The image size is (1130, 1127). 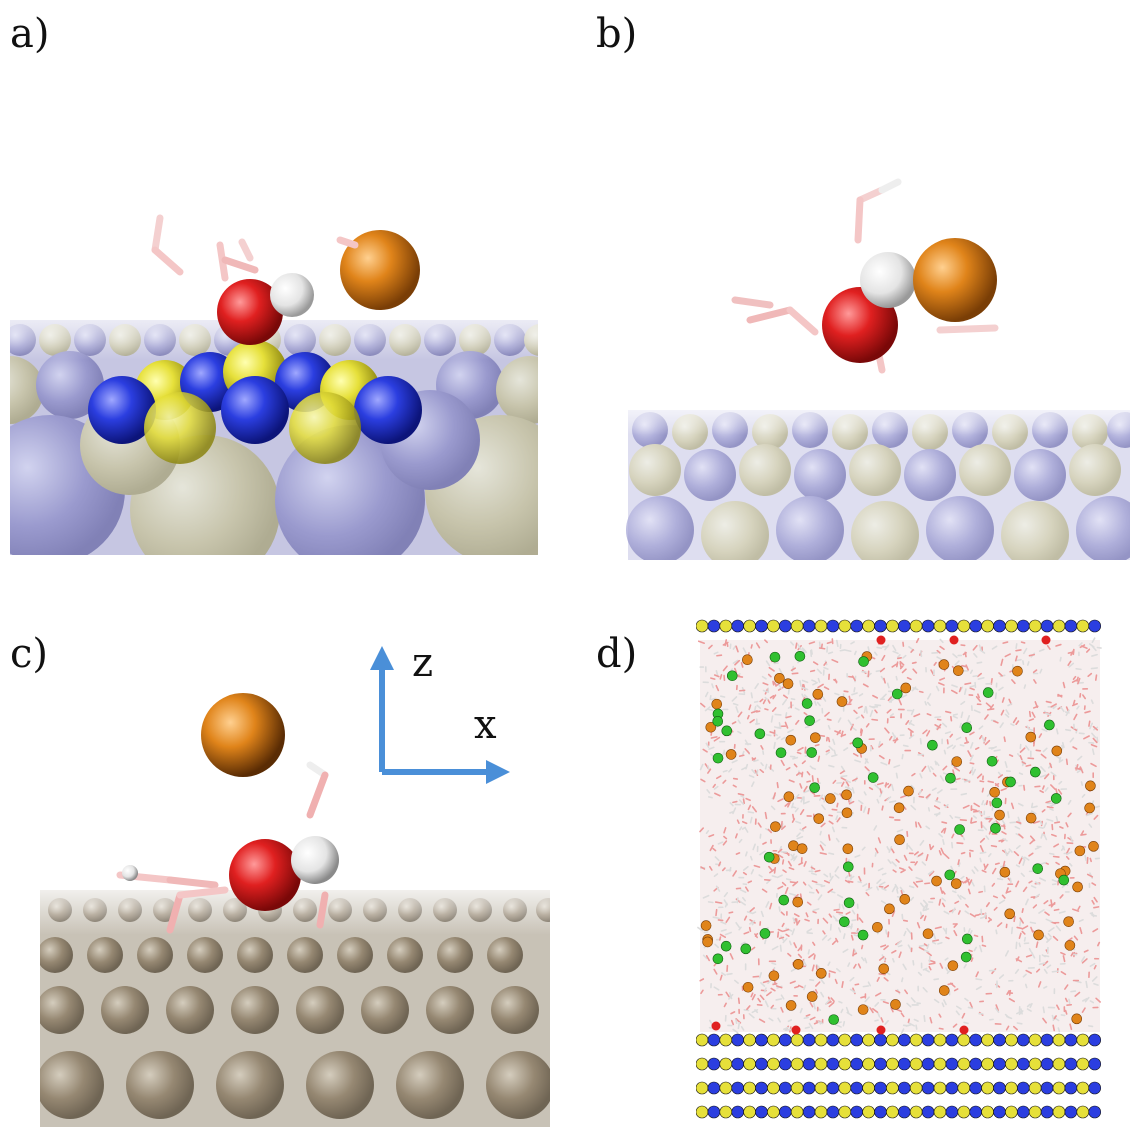 What do you see at coordinates (446, 772) in the screenshot?
I see `x-axis-arrow` at bounding box center [446, 772].